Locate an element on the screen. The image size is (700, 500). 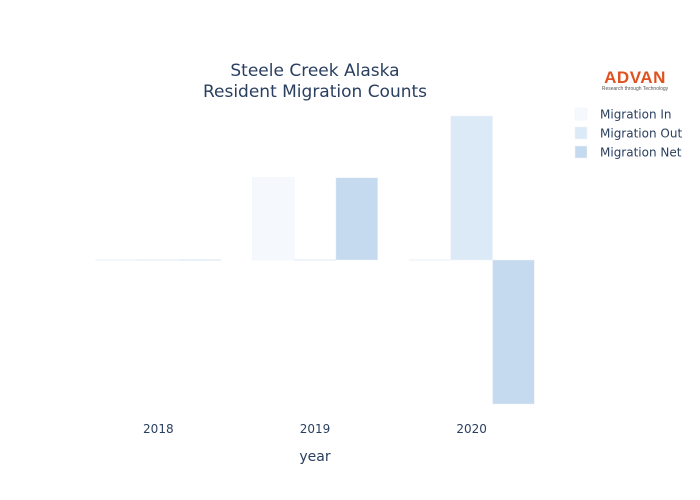
bar-migration-net-2019 is located at coordinates (356, 219).